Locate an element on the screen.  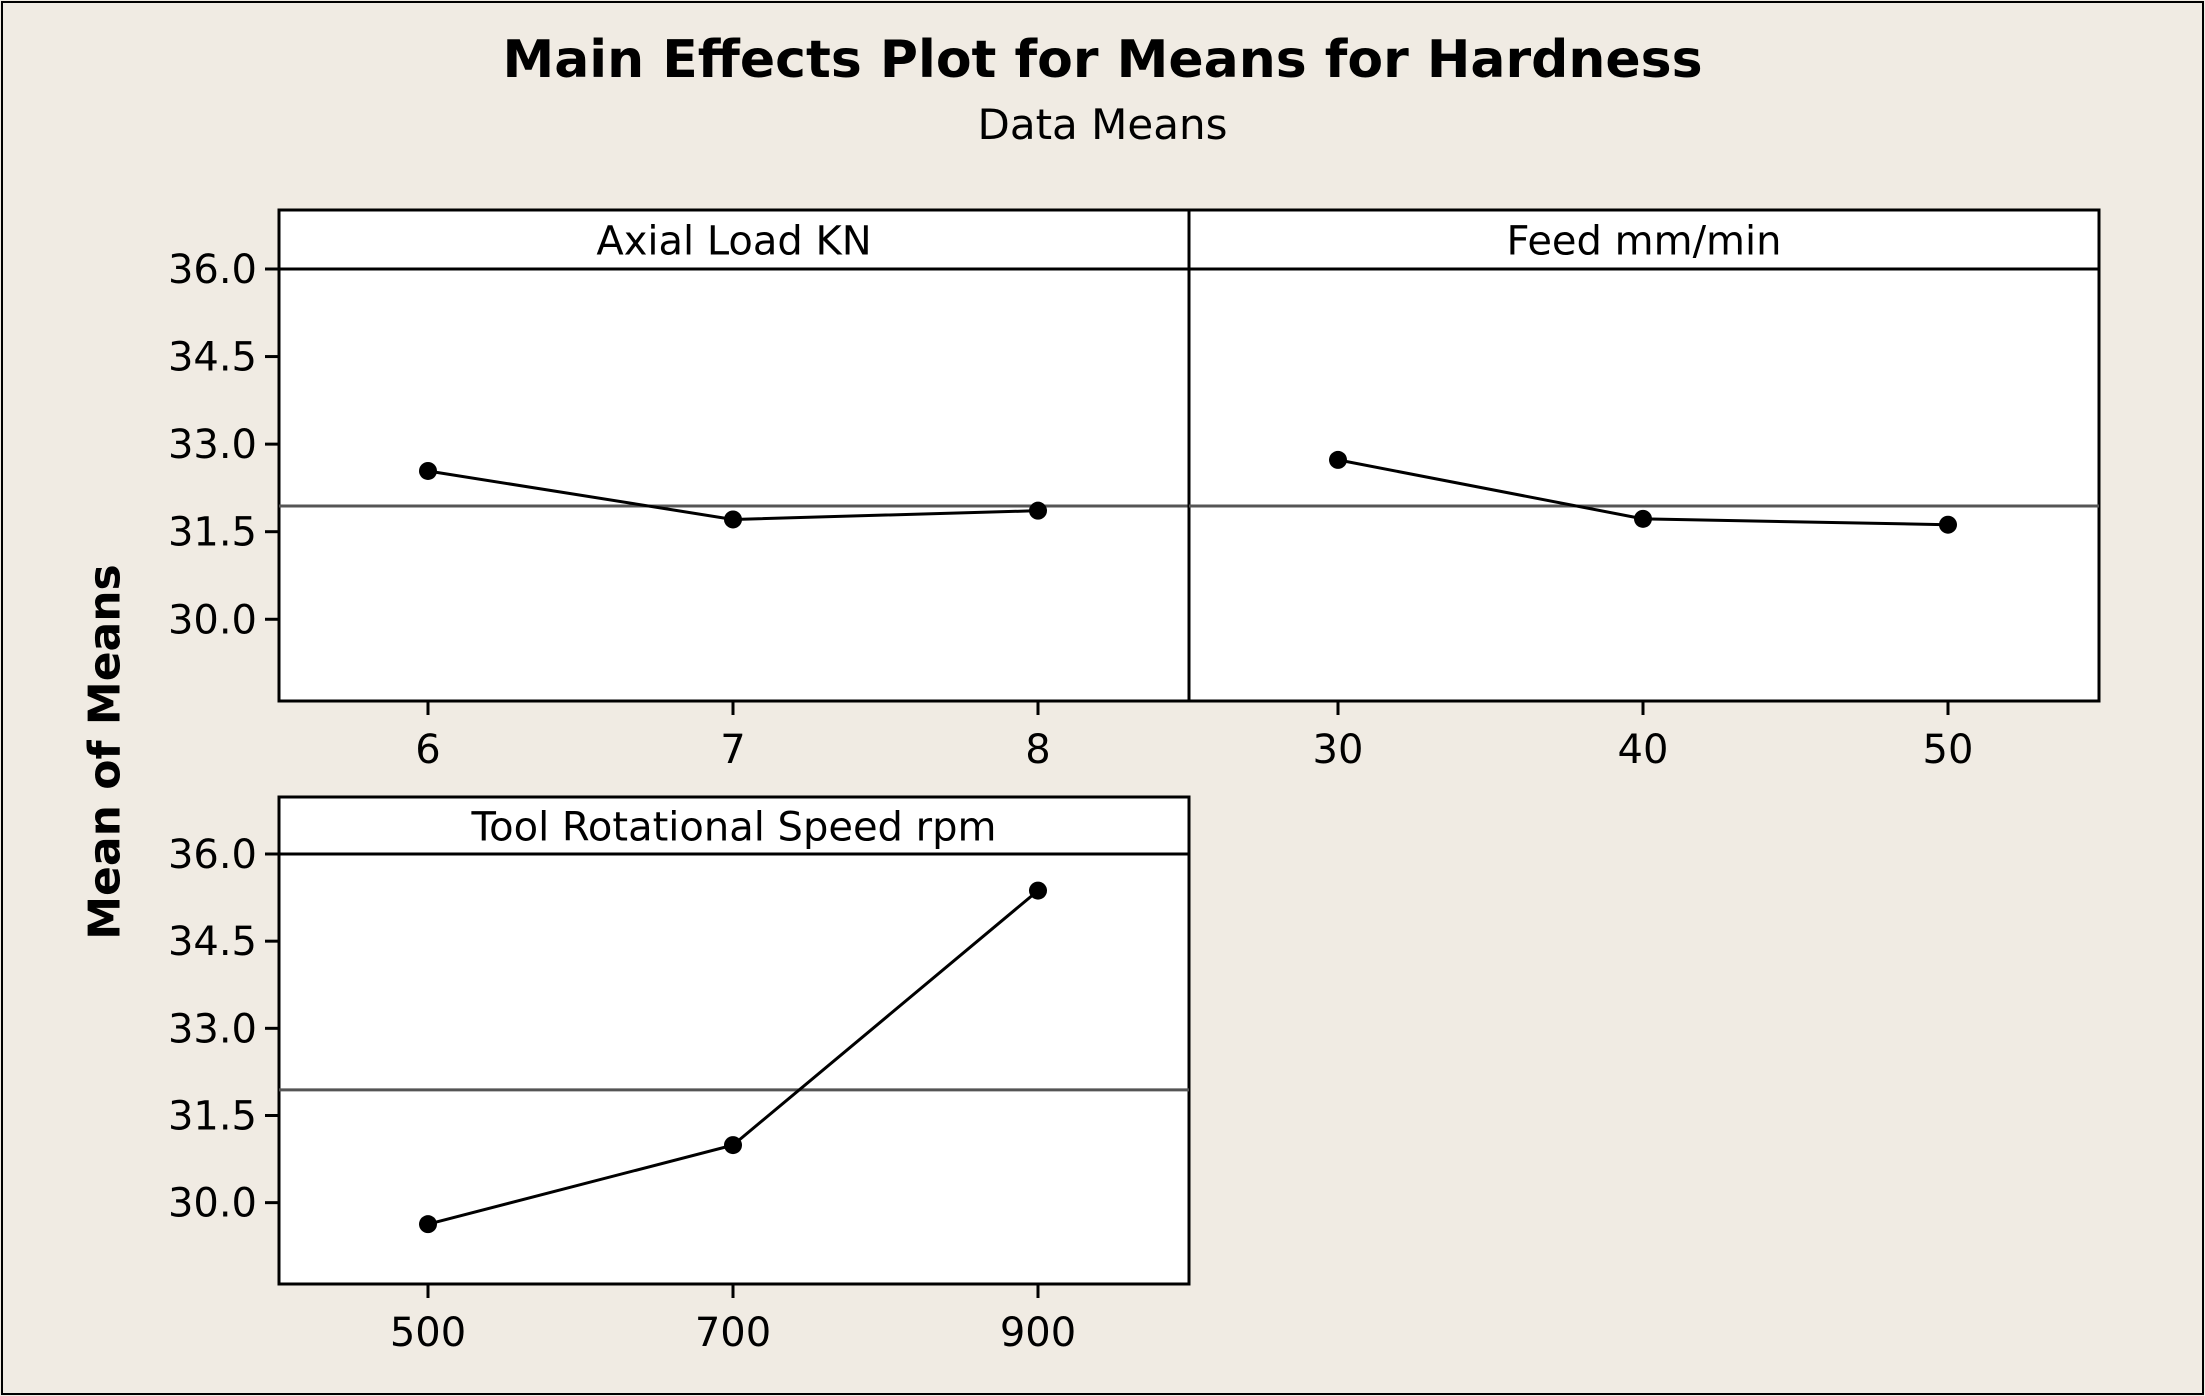
x-tick-label: 50 is located at coordinates (1948, 750).